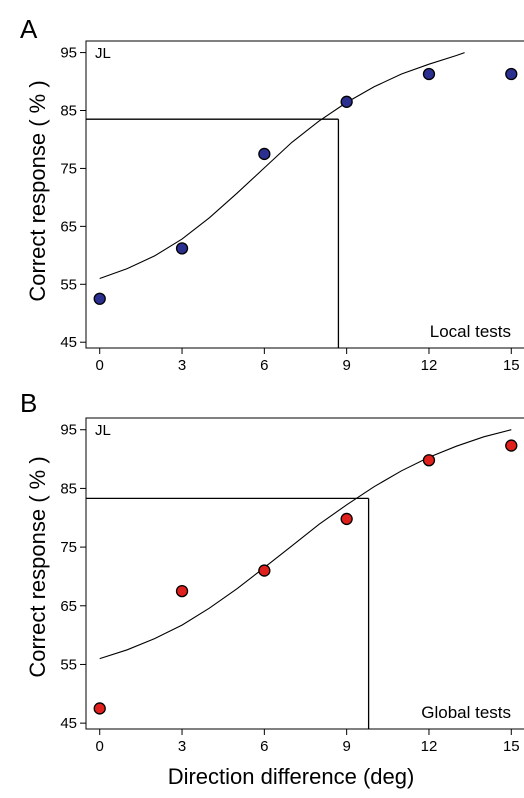  What do you see at coordinates (213, 233) in the screenshot?
I see `threshold-layer` at bounding box center [213, 233].